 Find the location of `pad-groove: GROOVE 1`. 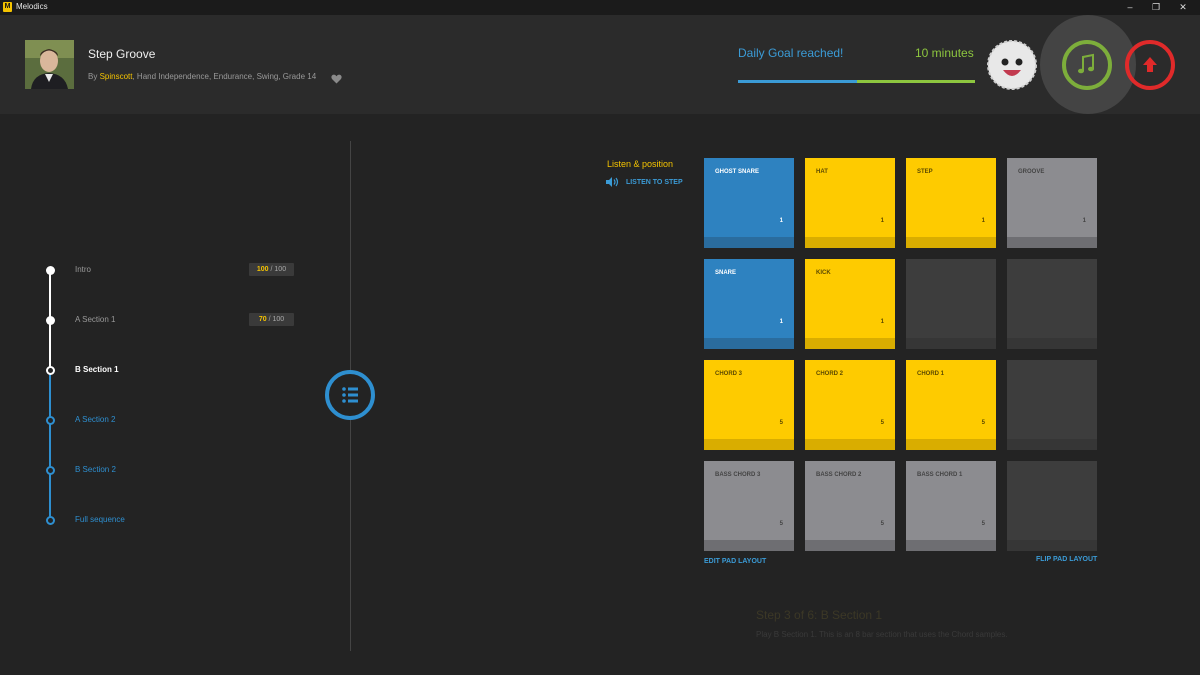

pad-groove: GROOVE 1 is located at coordinates (1052, 203).